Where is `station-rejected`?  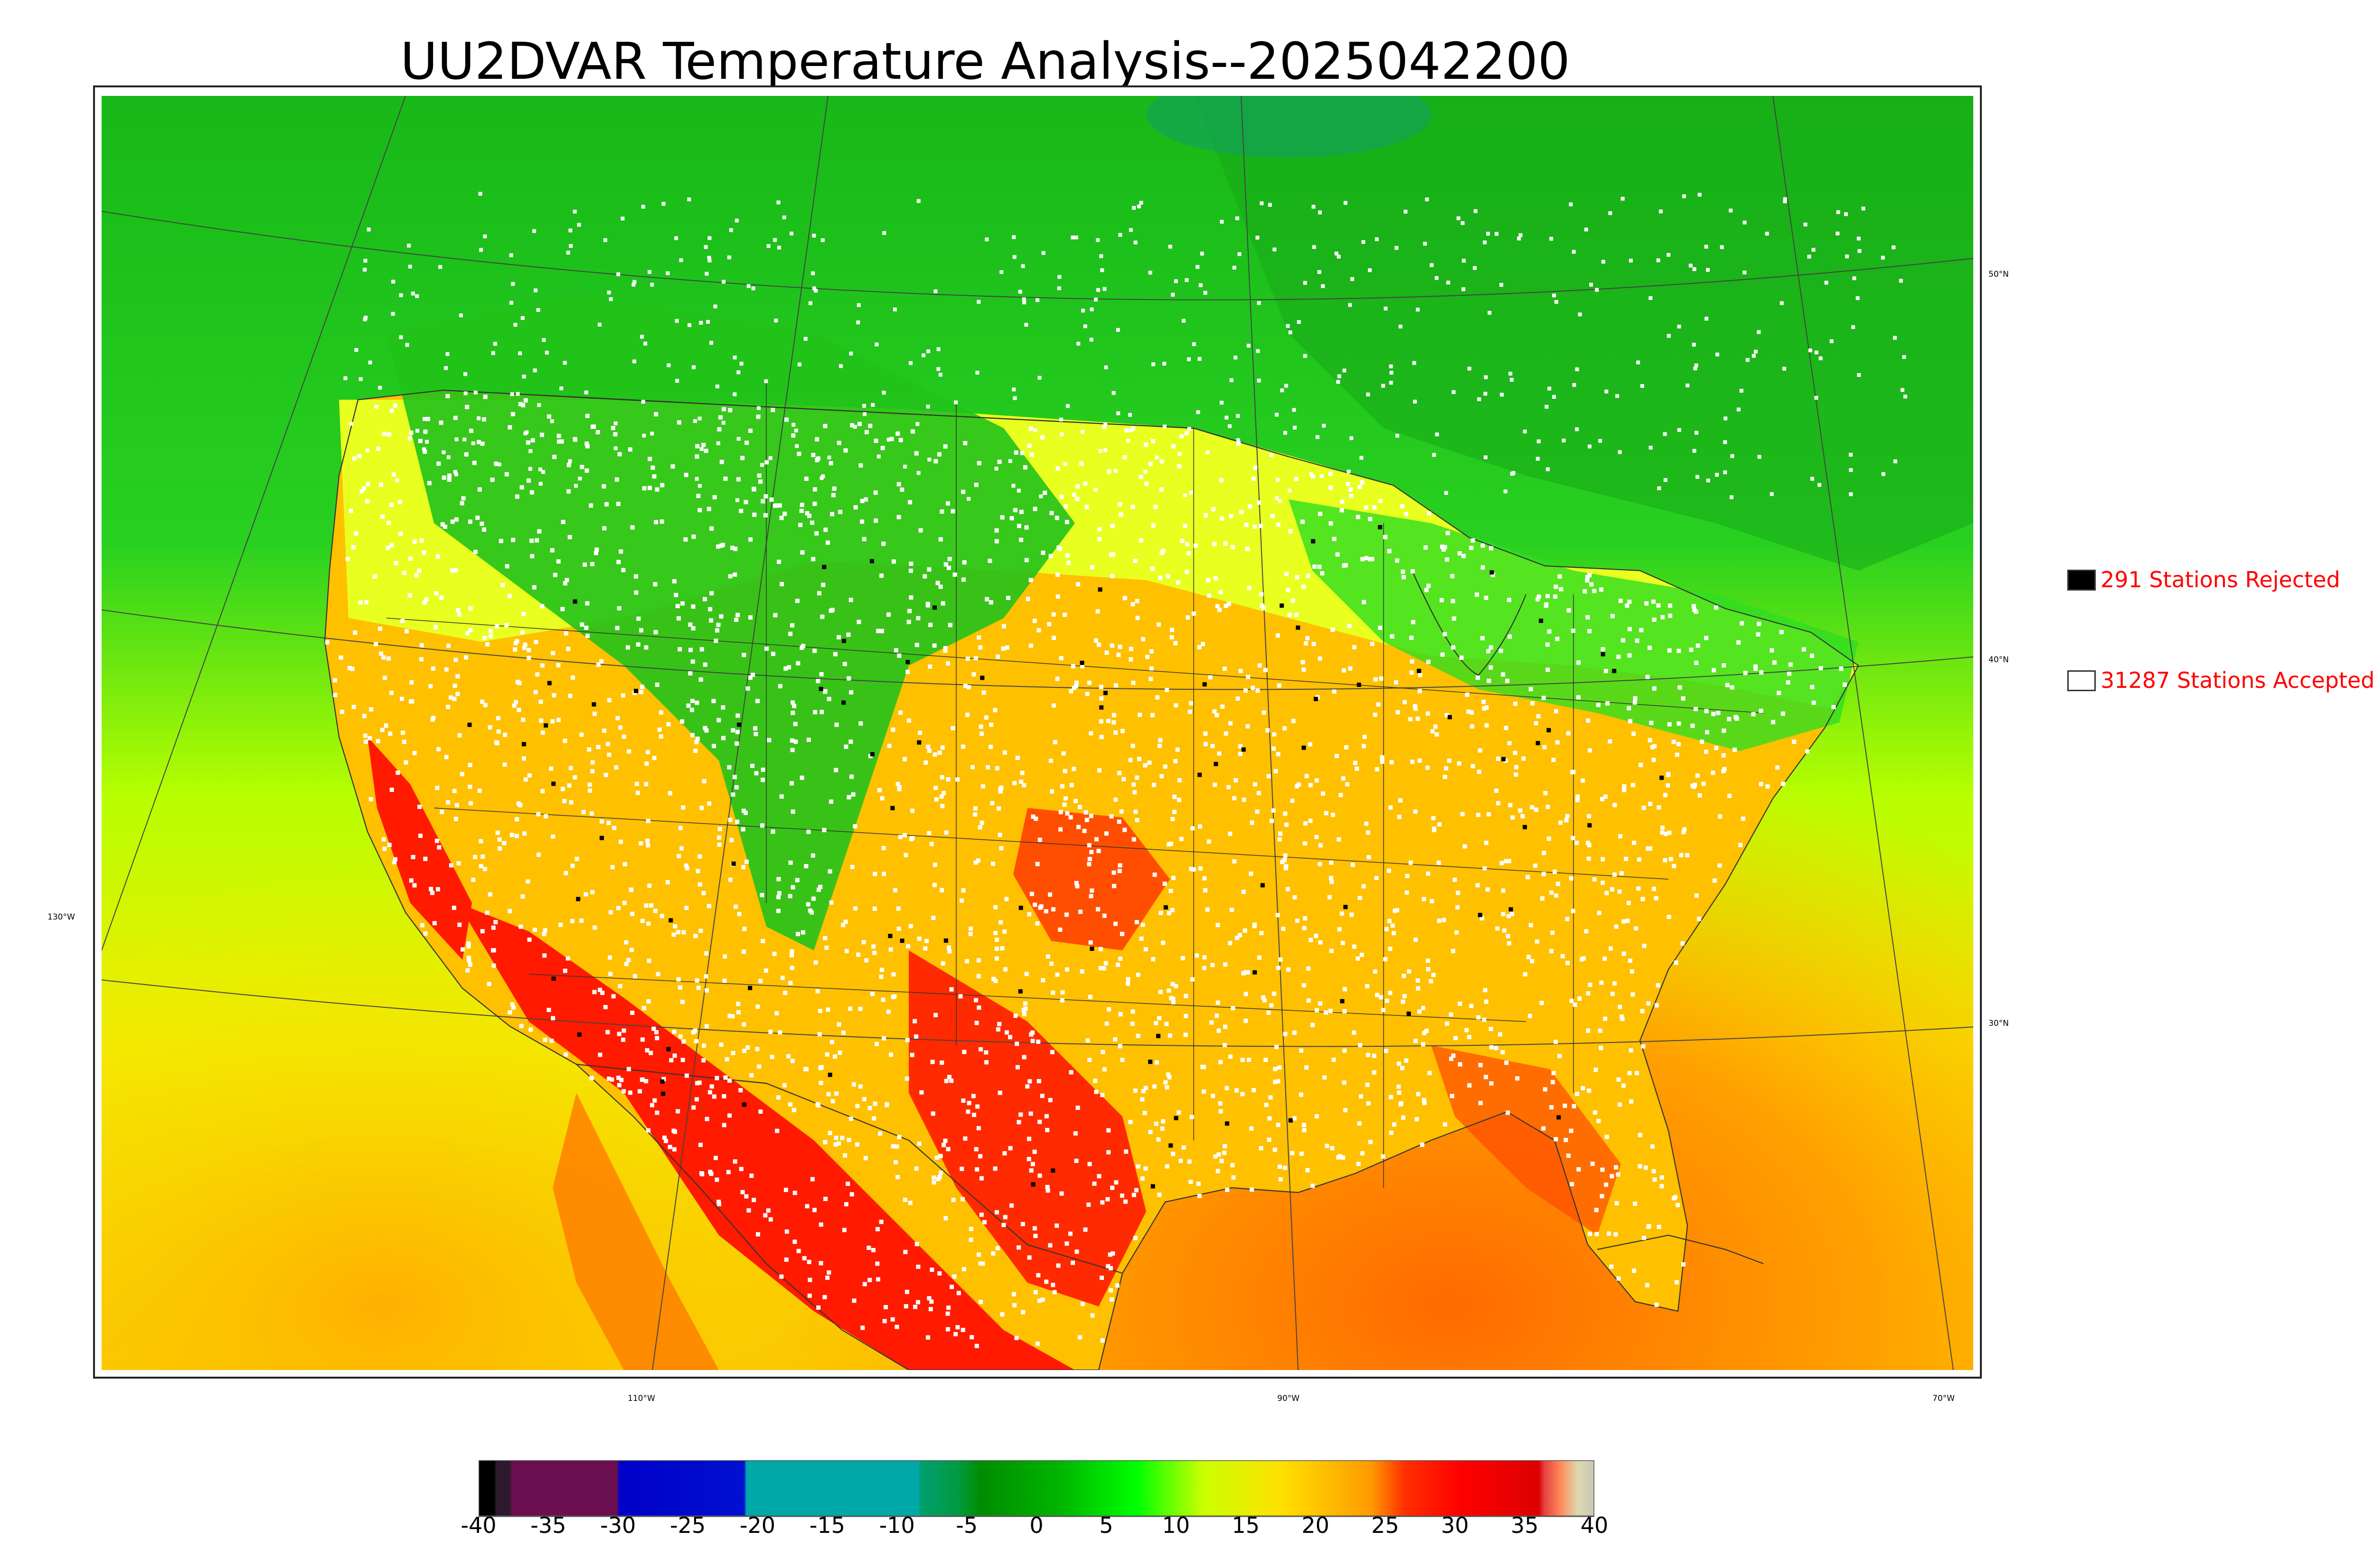 station-rejected is located at coordinates (1503, 759).